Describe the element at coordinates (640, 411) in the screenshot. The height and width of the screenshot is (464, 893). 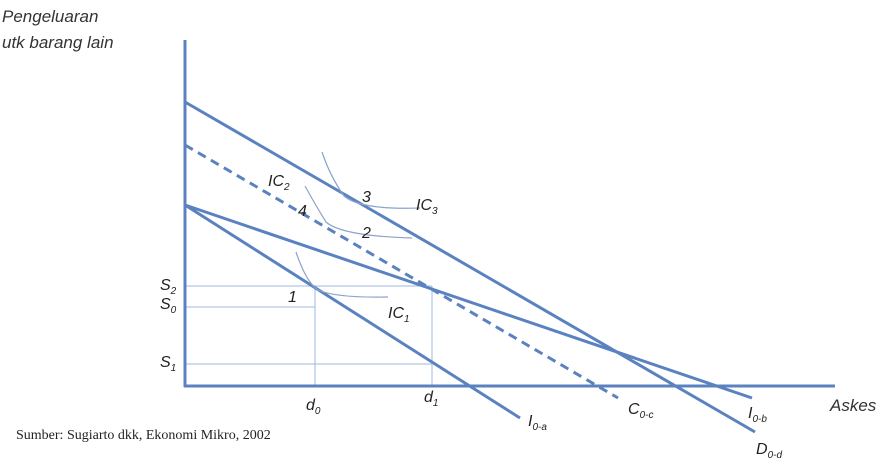
I see `label-c0c: C0-c` at that location.